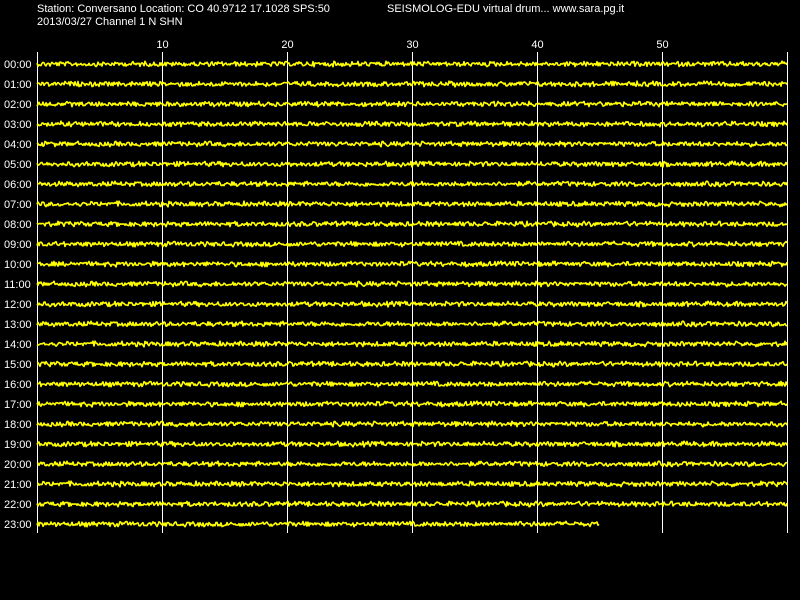  What do you see at coordinates (18, 325) in the screenshot?
I see `hour-label: 13:00` at bounding box center [18, 325].